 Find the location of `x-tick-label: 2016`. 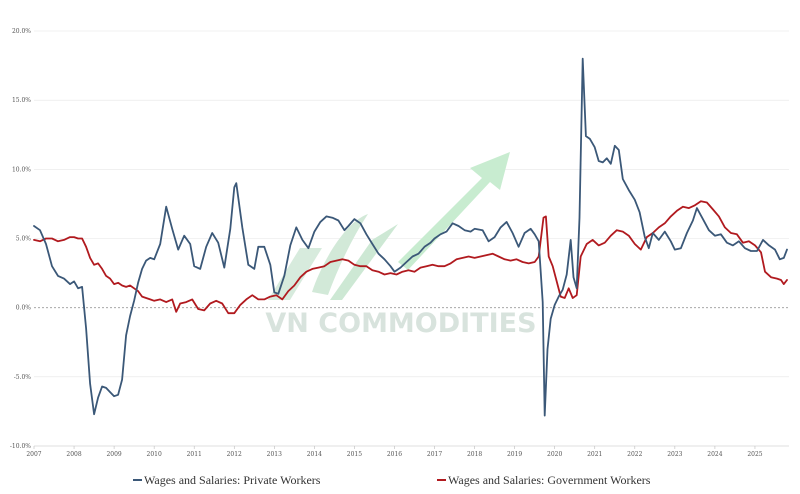

x-tick-label: 2016 is located at coordinates (394, 454).